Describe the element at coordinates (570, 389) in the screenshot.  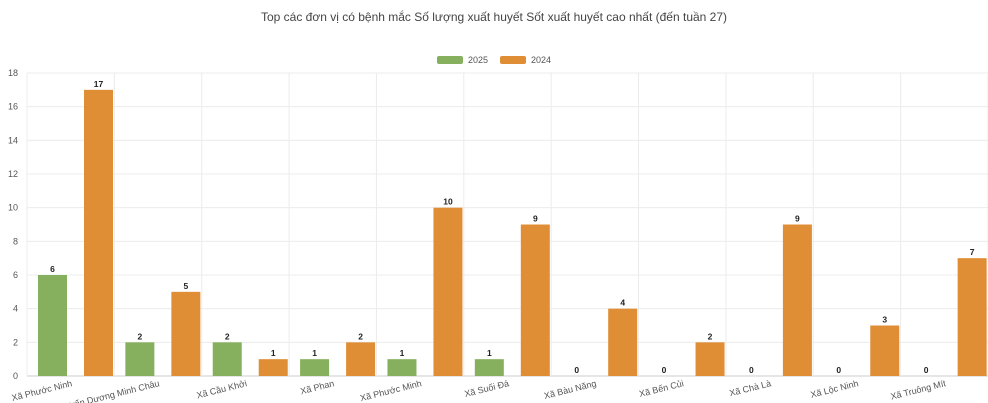
I see `x-tick-label: Xã Bàu Năng` at that location.